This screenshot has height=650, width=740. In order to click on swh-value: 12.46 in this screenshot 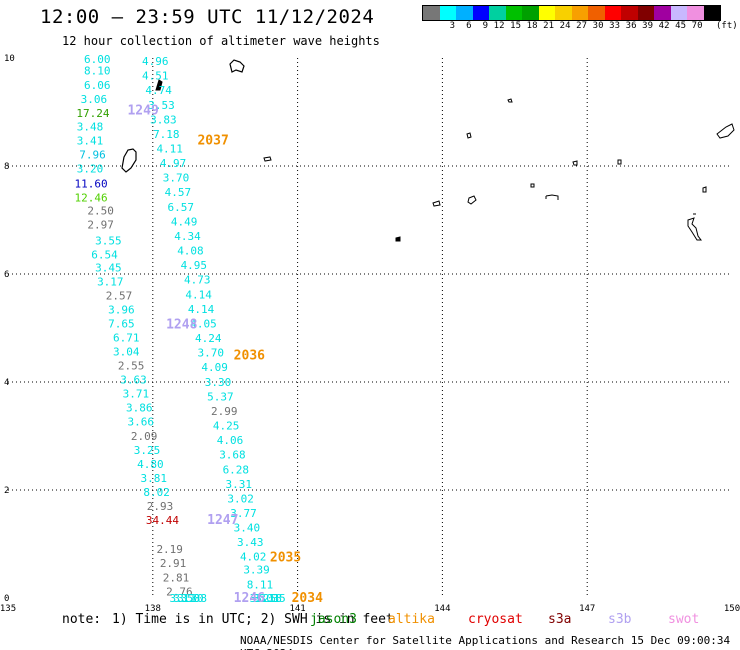, I will do `click(90, 198)`.